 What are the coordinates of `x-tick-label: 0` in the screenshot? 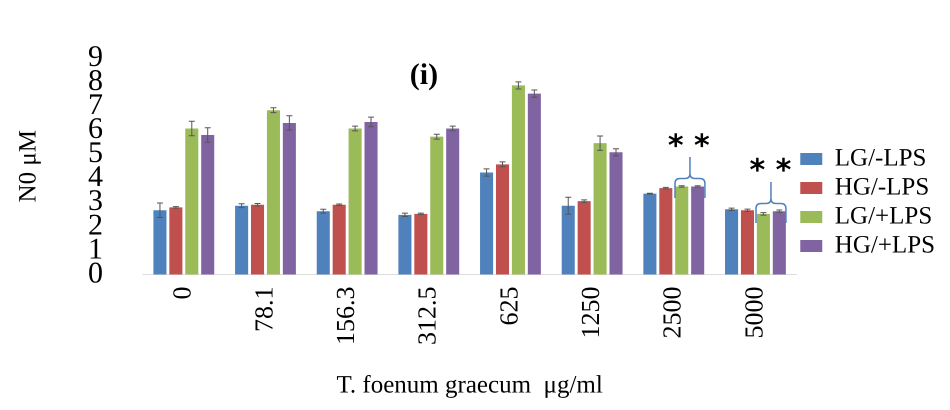 It's located at (182, 293).